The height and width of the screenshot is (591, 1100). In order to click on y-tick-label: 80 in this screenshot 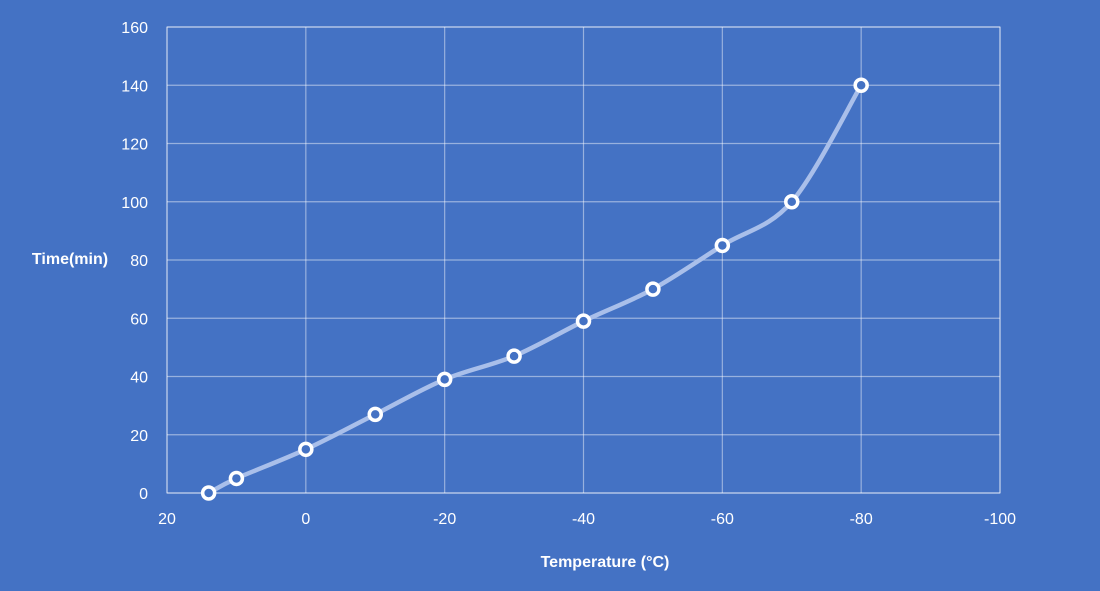, I will do `click(139, 261)`.